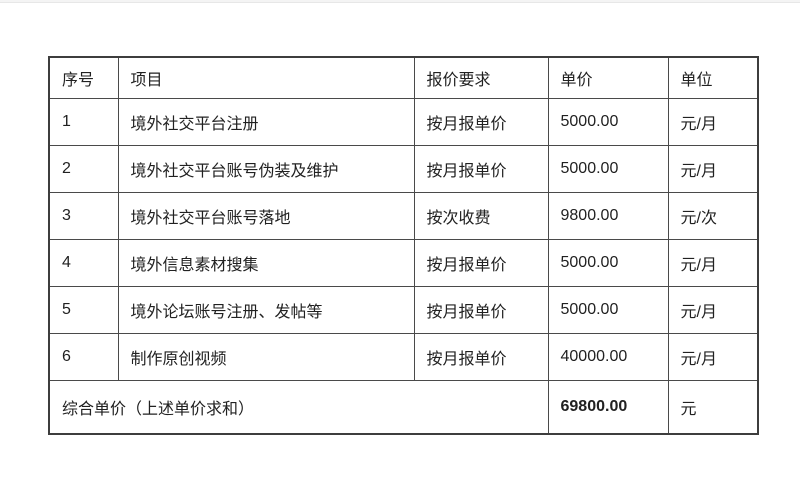 This screenshot has width=800, height=486. What do you see at coordinates (608, 356) in the screenshot?
I see `cell-price: 40000.00` at bounding box center [608, 356].